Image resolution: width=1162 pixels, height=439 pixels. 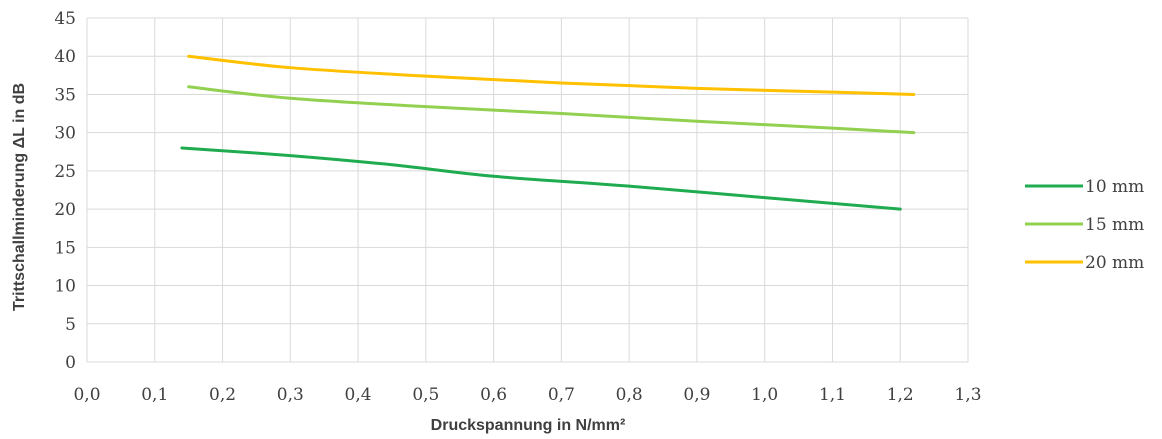 What do you see at coordinates (65, 248) in the screenshot?
I see `y-tick-label: 15` at bounding box center [65, 248].